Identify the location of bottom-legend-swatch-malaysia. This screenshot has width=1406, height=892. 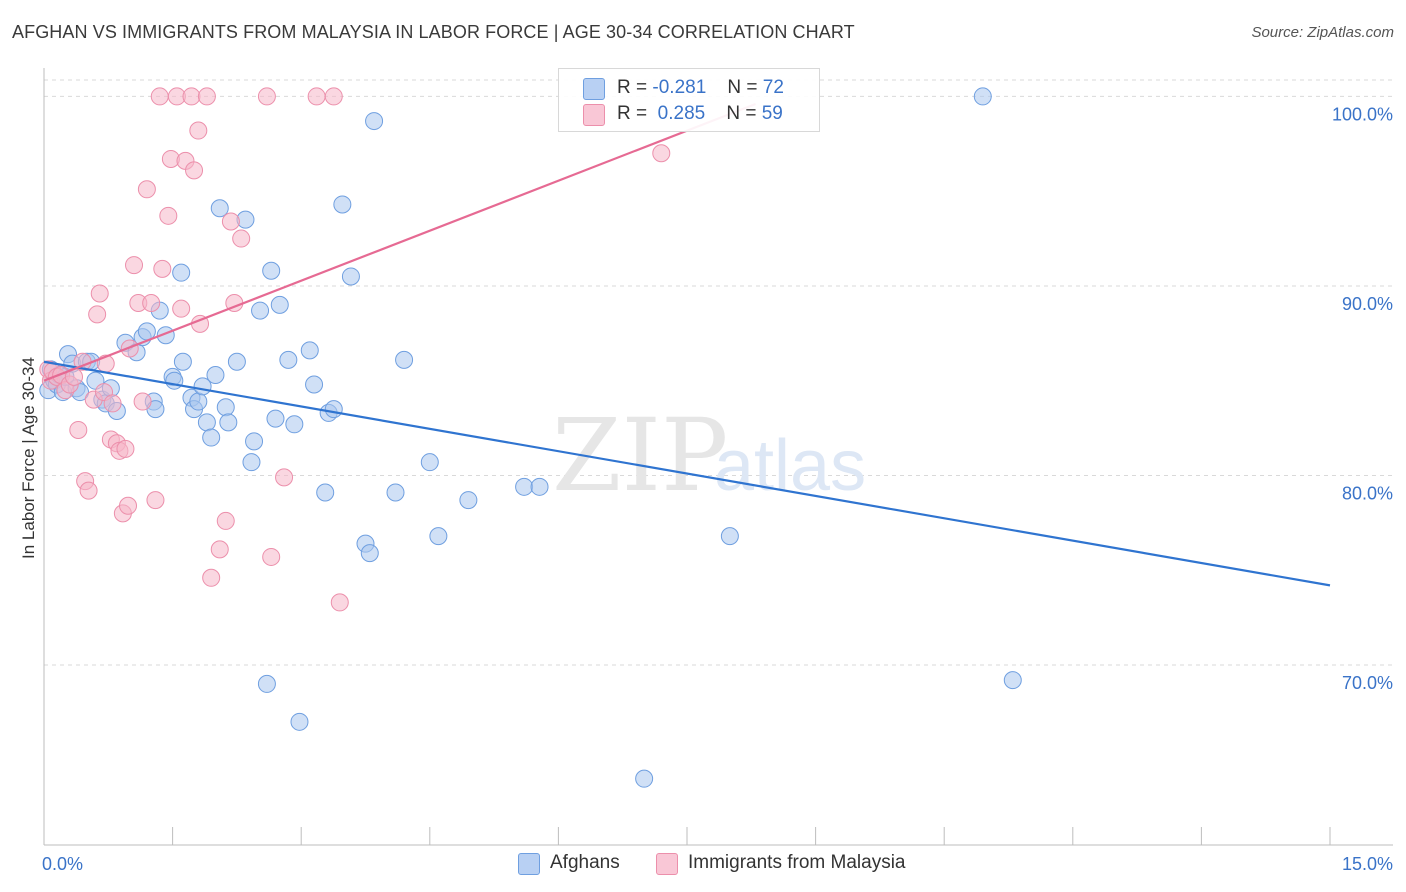
(667, 864).